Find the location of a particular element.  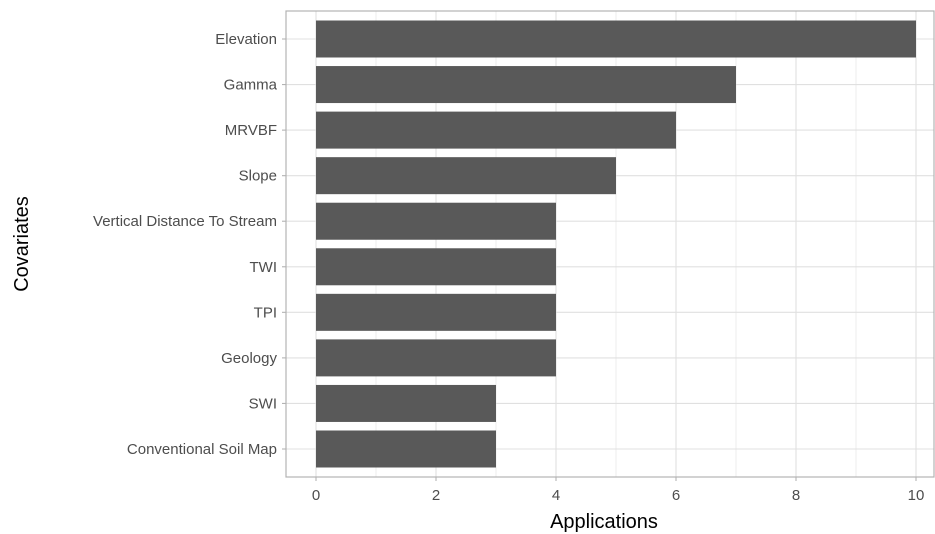

y-tick-label: Slope is located at coordinates (258, 176).